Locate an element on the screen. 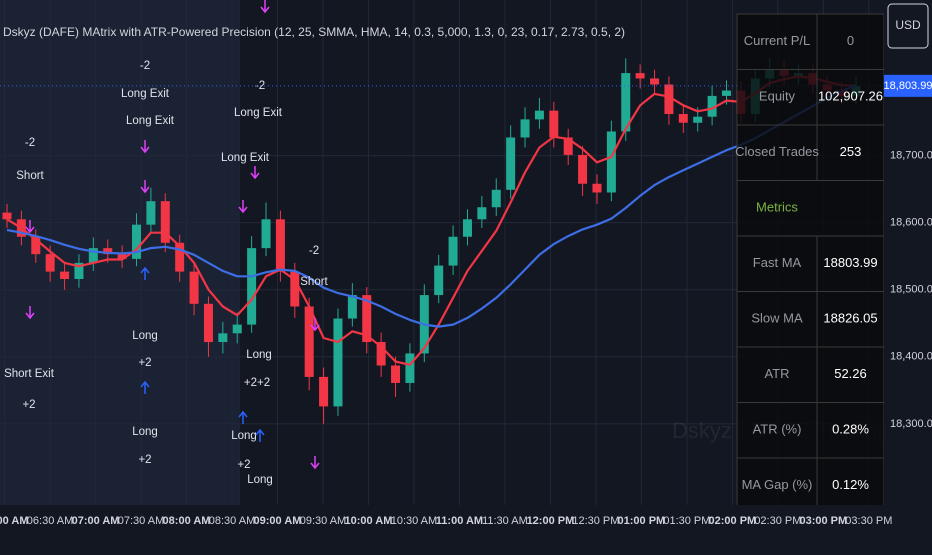 The width and height of the screenshot is (932, 555). x-tick-label: 11:00 AM is located at coordinates (459, 521).